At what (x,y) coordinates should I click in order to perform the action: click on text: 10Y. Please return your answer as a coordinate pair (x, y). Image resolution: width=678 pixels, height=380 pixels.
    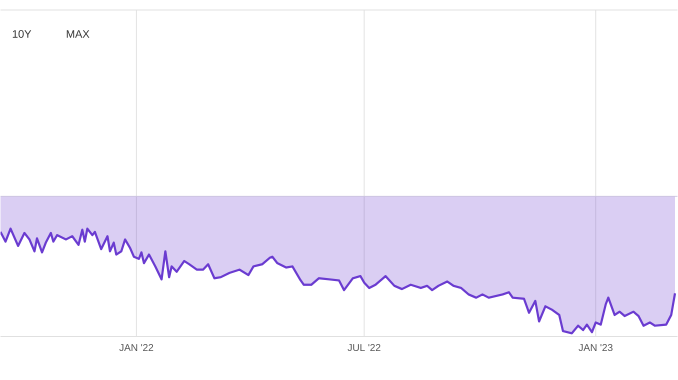
    Looking at the image, I should click on (22, 34).